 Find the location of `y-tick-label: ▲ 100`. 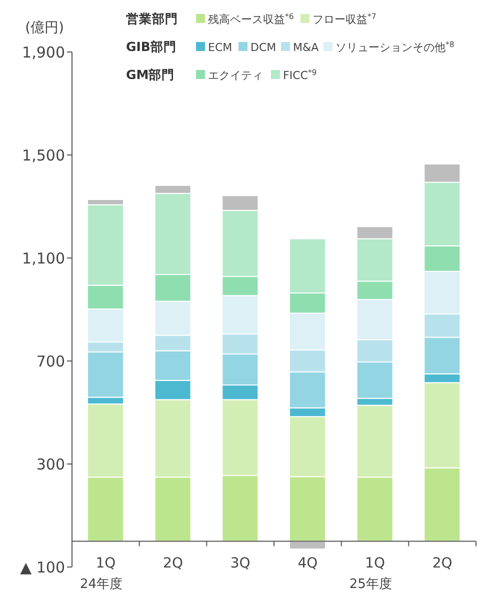

y-tick-label: ▲ 100 is located at coordinates (42, 567).